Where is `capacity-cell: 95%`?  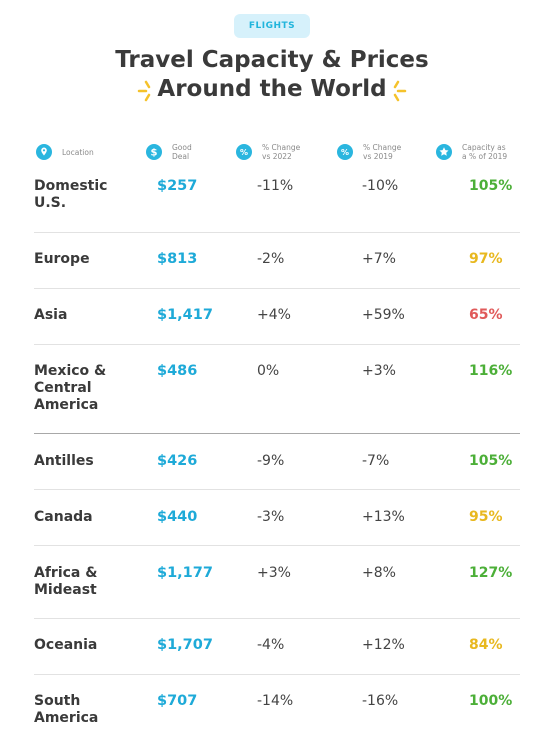 capacity-cell: 95% is located at coordinates (486, 517).